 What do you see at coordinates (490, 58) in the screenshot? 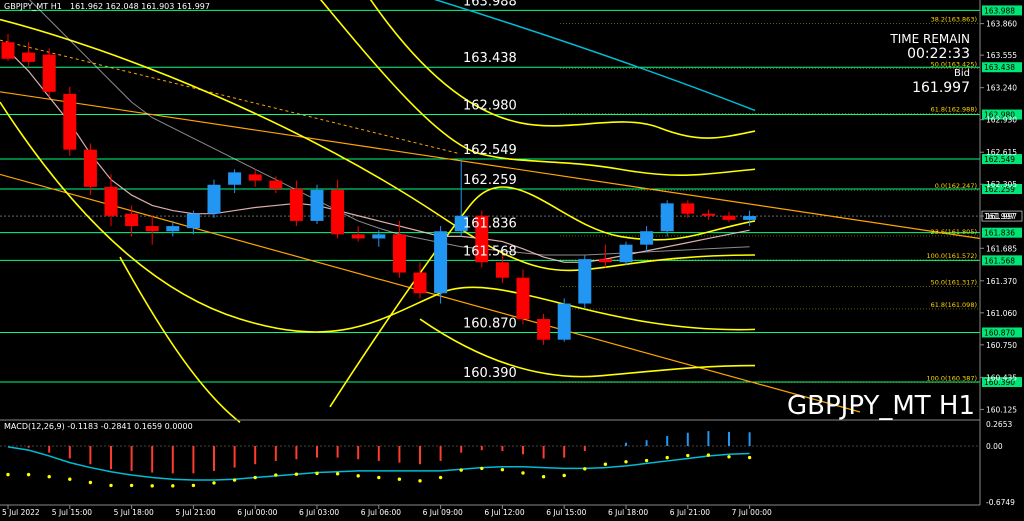
I see `level-label: 163.438` at bounding box center [490, 58].